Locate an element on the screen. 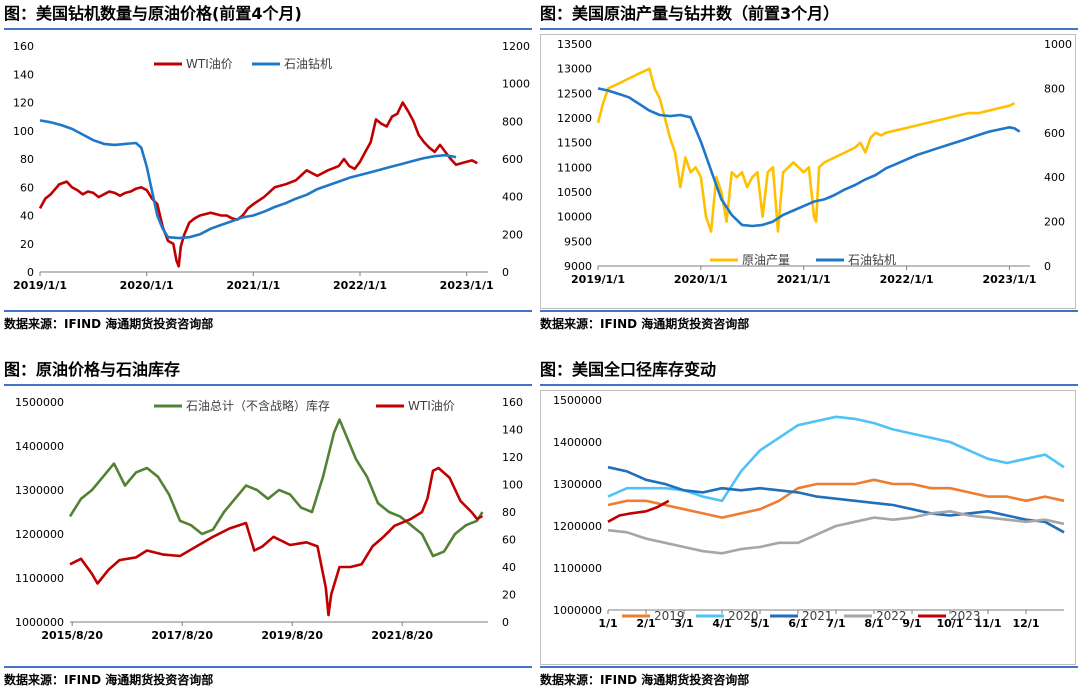  x-tick-label: 2017/8/20 is located at coordinates (182, 635).